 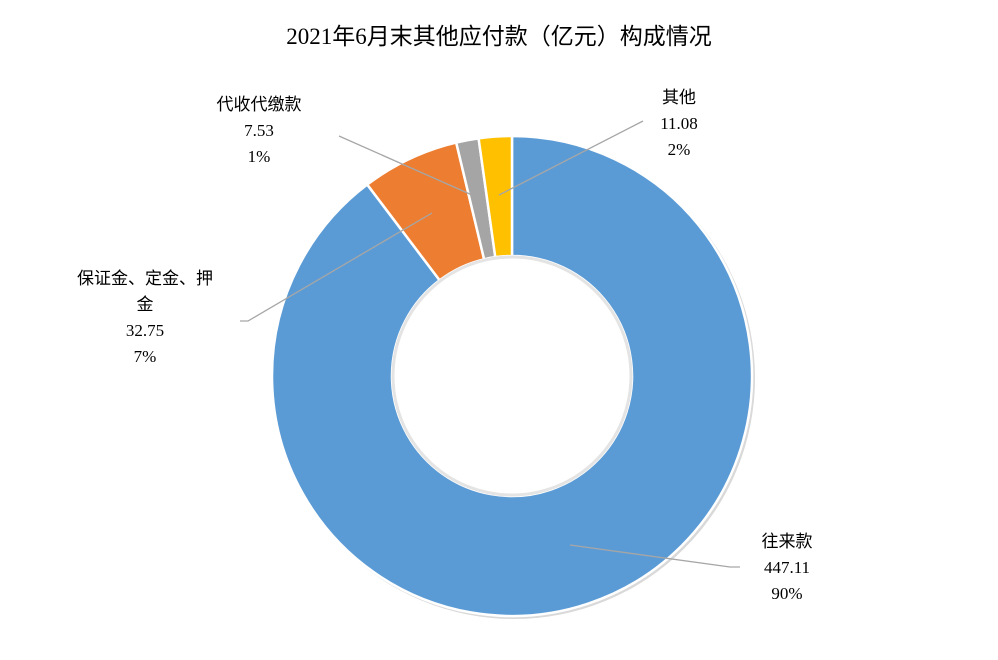 What do you see at coordinates (145, 304) in the screenshot?
I see `data-label-line: 金` at bounding box center [145, 304].